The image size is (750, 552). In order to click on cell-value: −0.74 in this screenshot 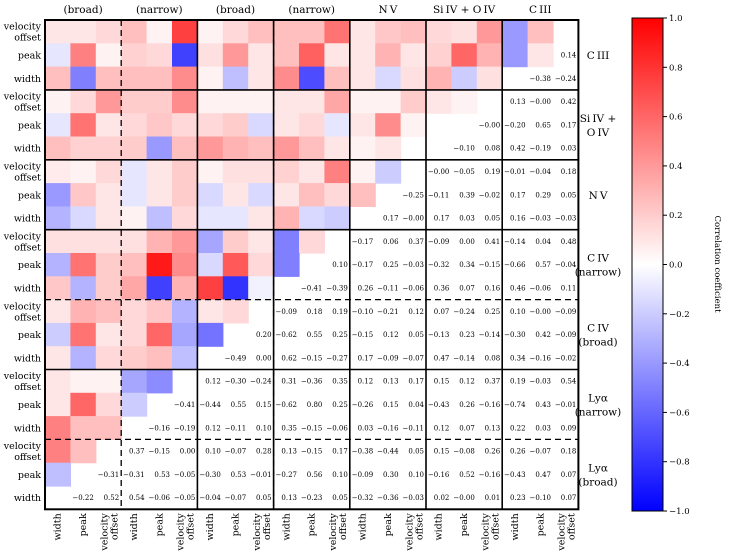, I will do `click(515, 405)`.